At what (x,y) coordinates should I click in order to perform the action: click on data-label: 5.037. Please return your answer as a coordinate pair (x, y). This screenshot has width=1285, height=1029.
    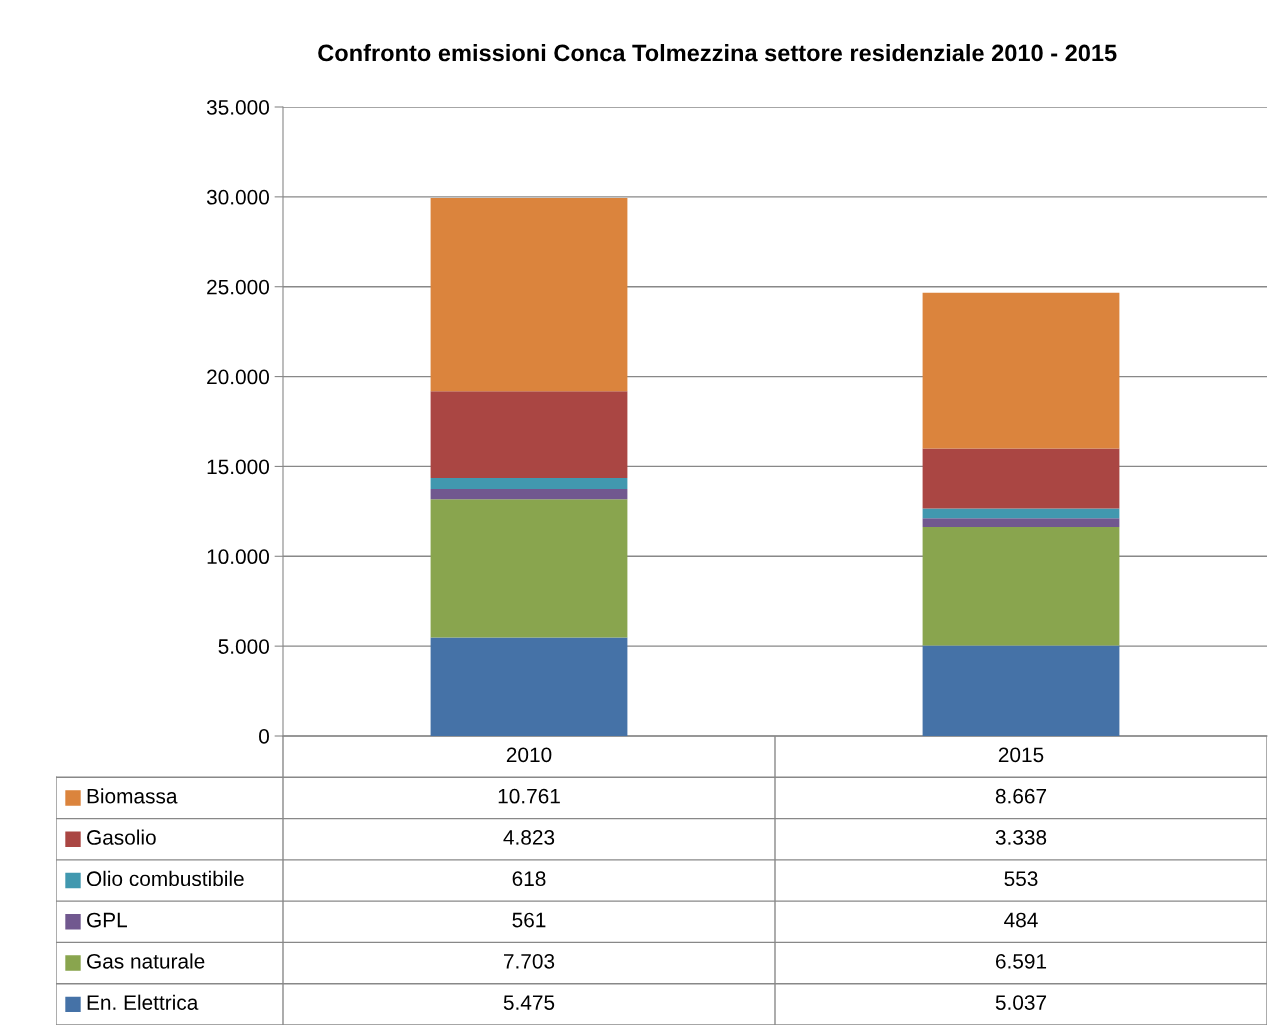
    Looking at the image, I should click on (1021, 1002).